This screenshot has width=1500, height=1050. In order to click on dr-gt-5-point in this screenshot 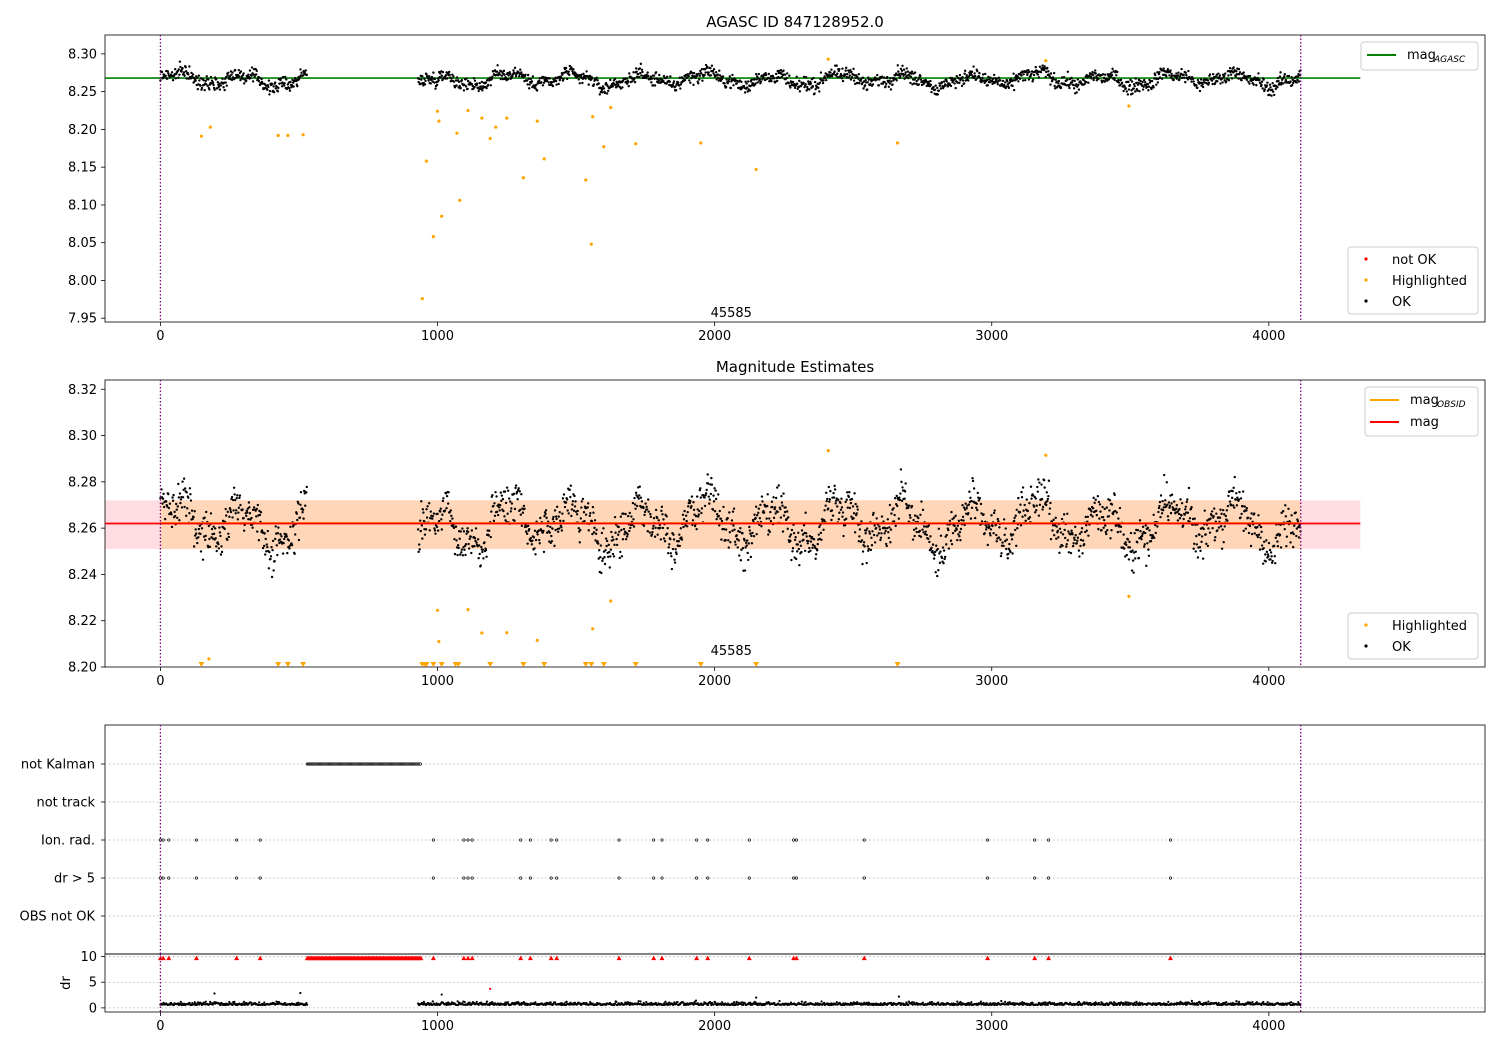, I will do `click(464, 878)`.